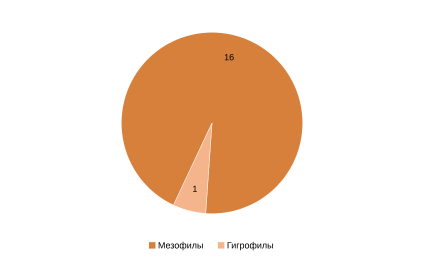 Image resolution: width=424 pixels, height=273 pixels. Describe the element at coordinates (180, 246) in the screenshot. I see `legend-label: Мезофилы` at that location.